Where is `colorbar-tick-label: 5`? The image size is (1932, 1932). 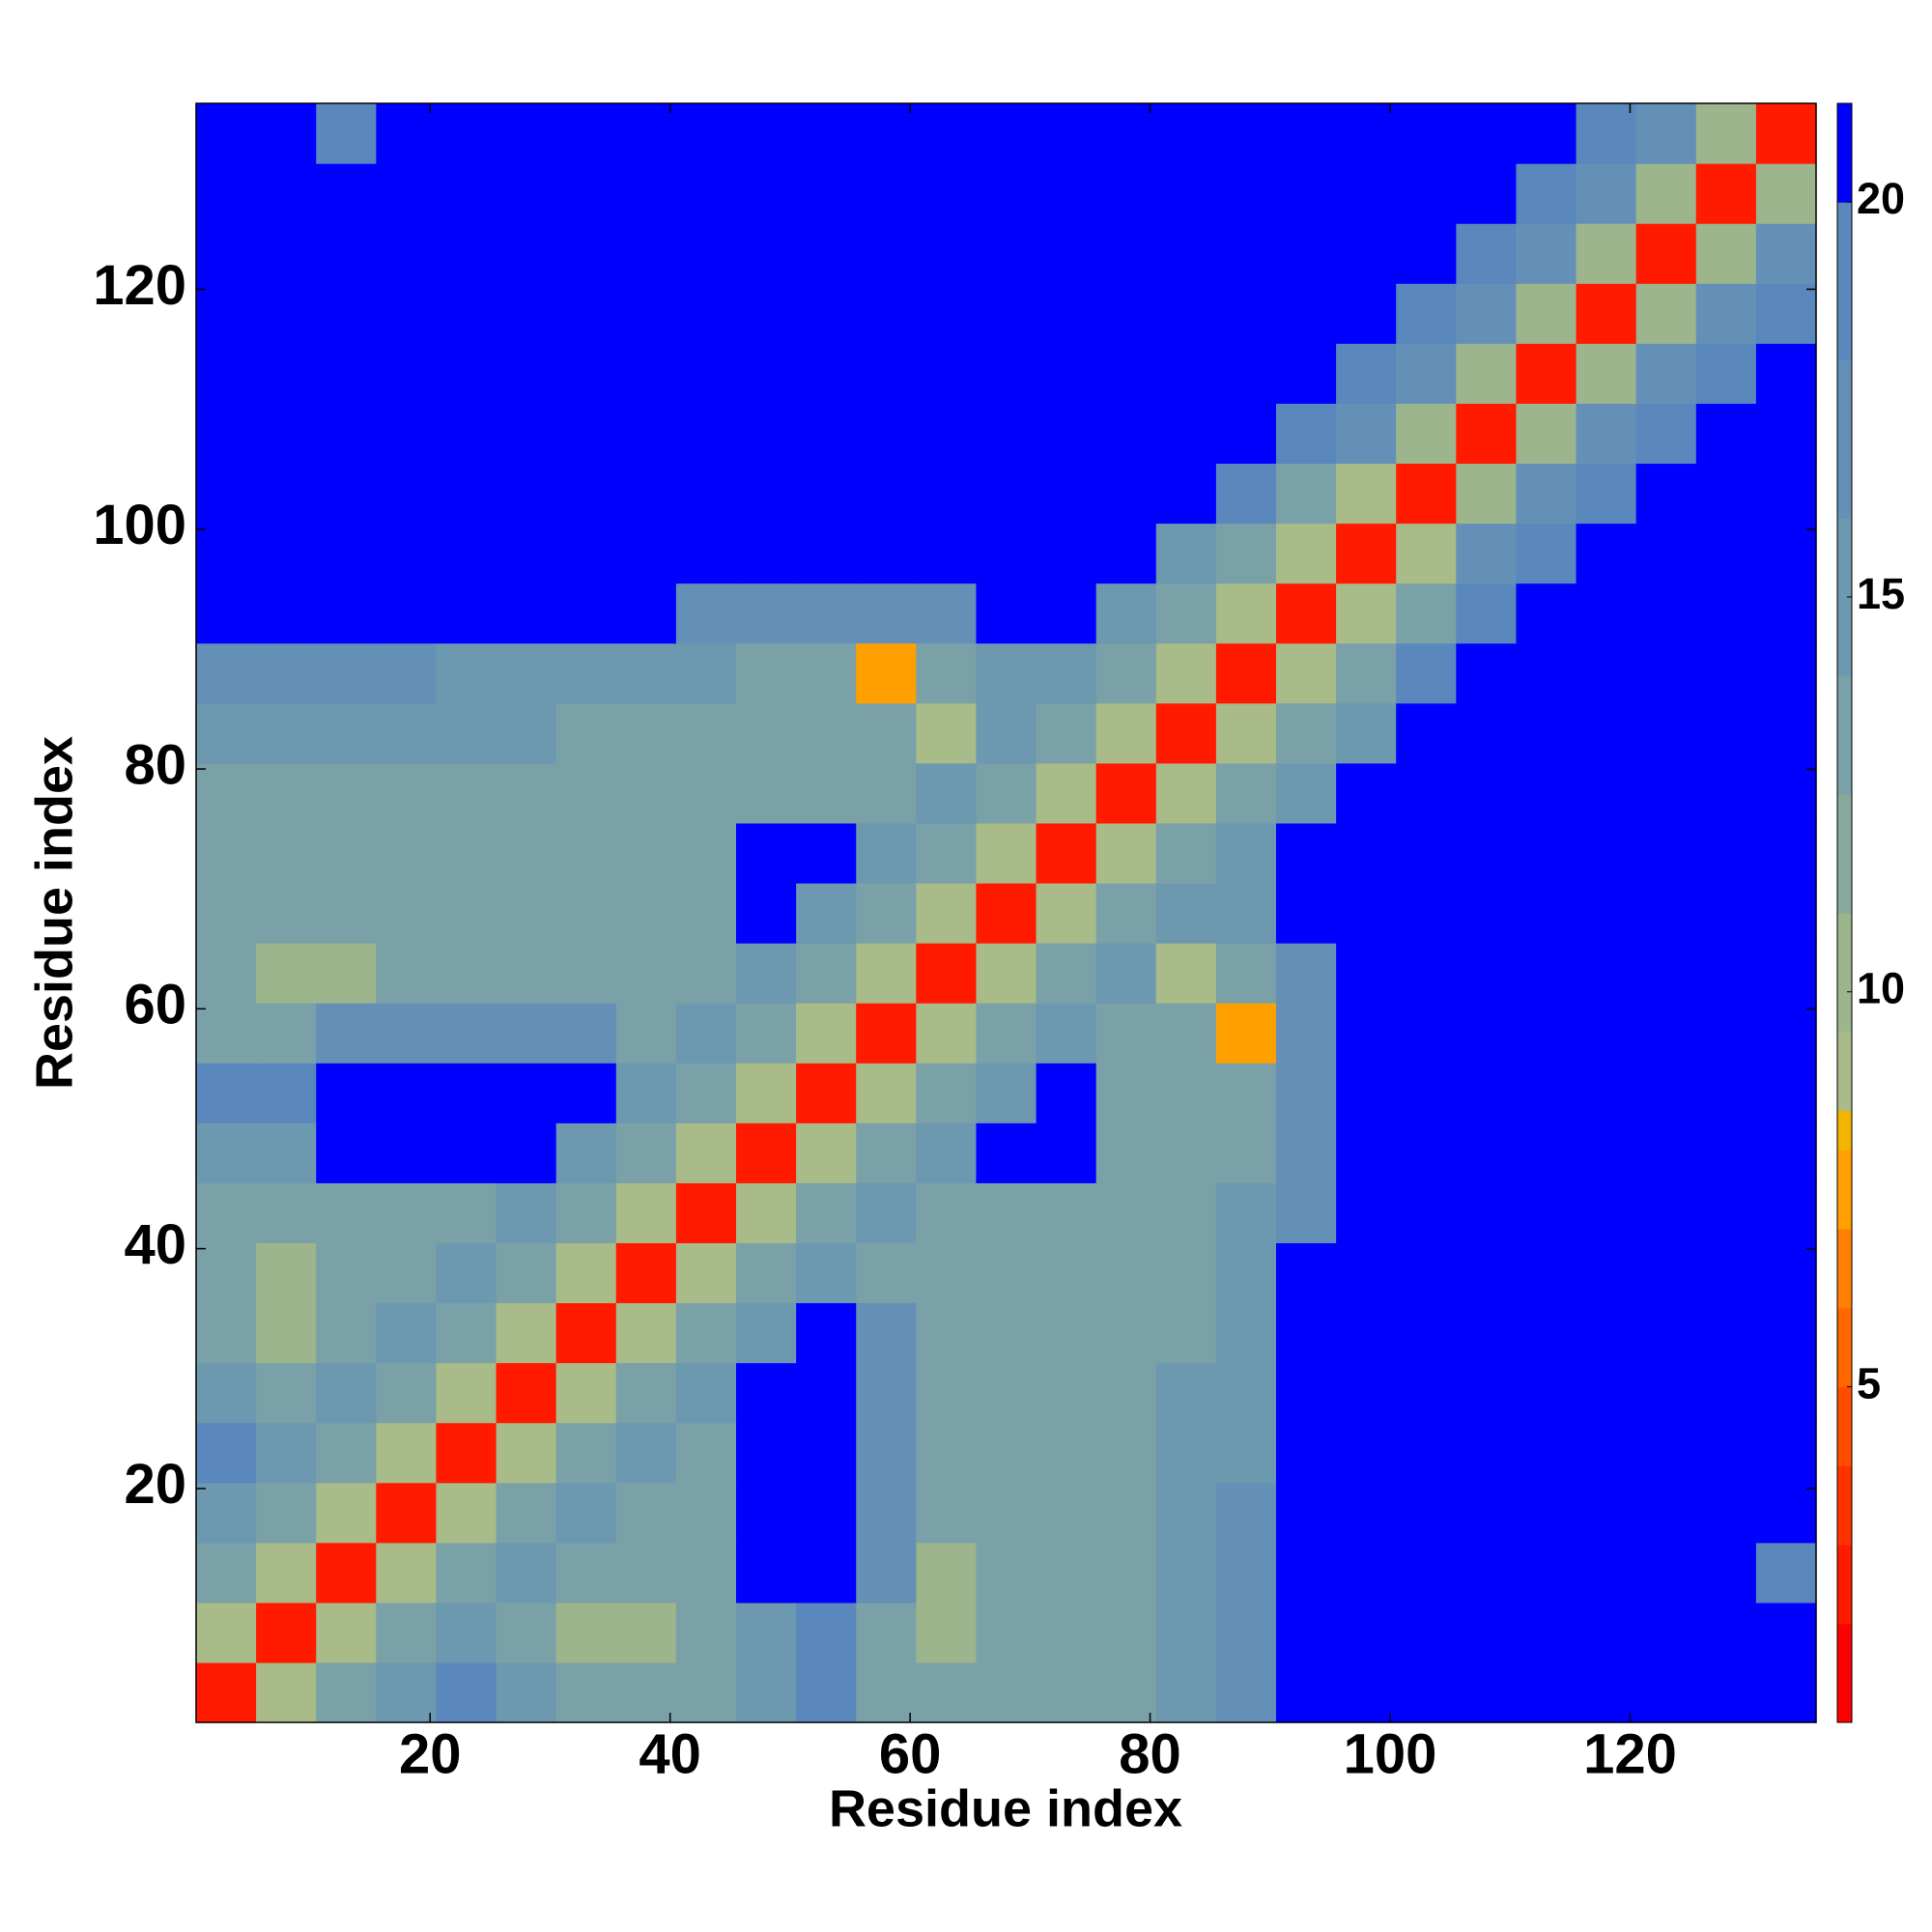 colorbar-tick-label: 5 is located at coordinates (1869, 1382).